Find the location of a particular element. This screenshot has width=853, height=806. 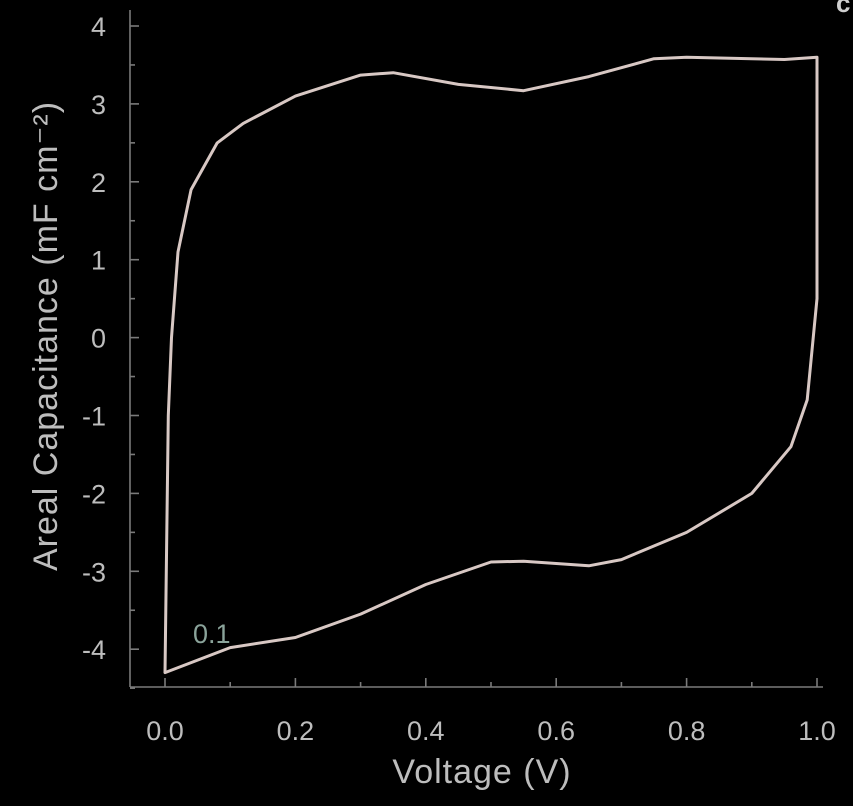

y-tick-label: 2 is located at coordinates (98, 183).